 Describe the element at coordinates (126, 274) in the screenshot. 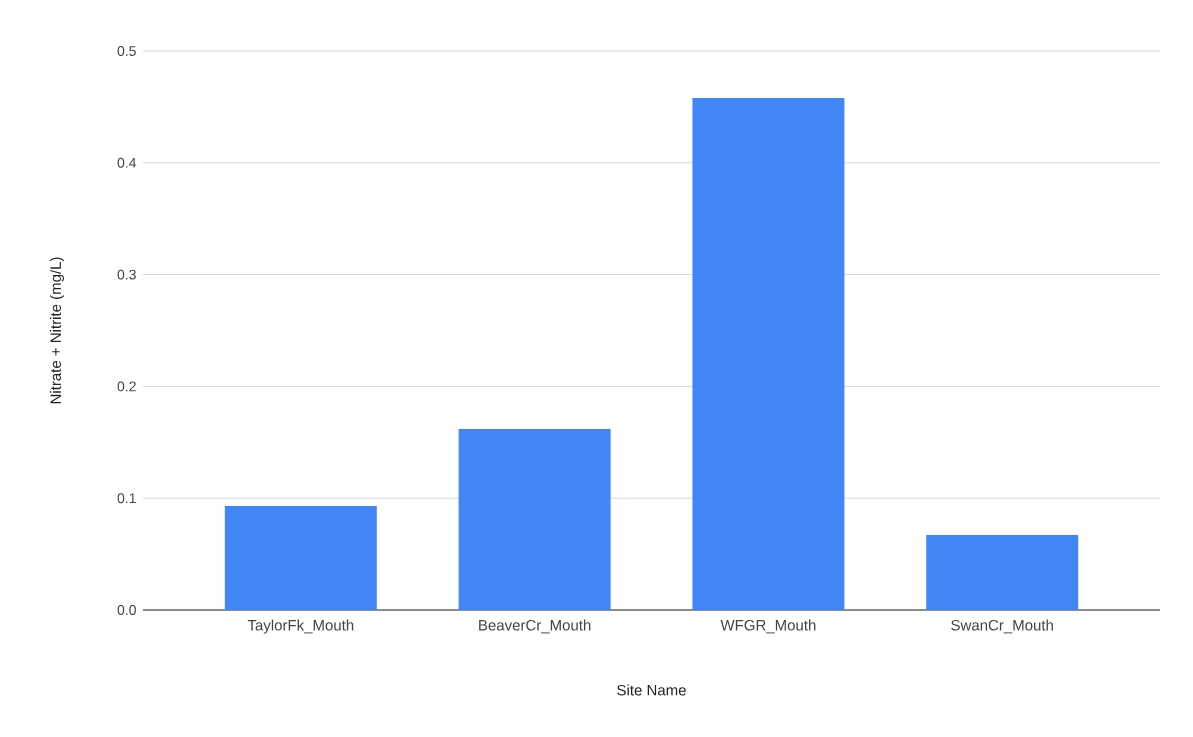

I see `y-tick-label: 0.3` at that location.